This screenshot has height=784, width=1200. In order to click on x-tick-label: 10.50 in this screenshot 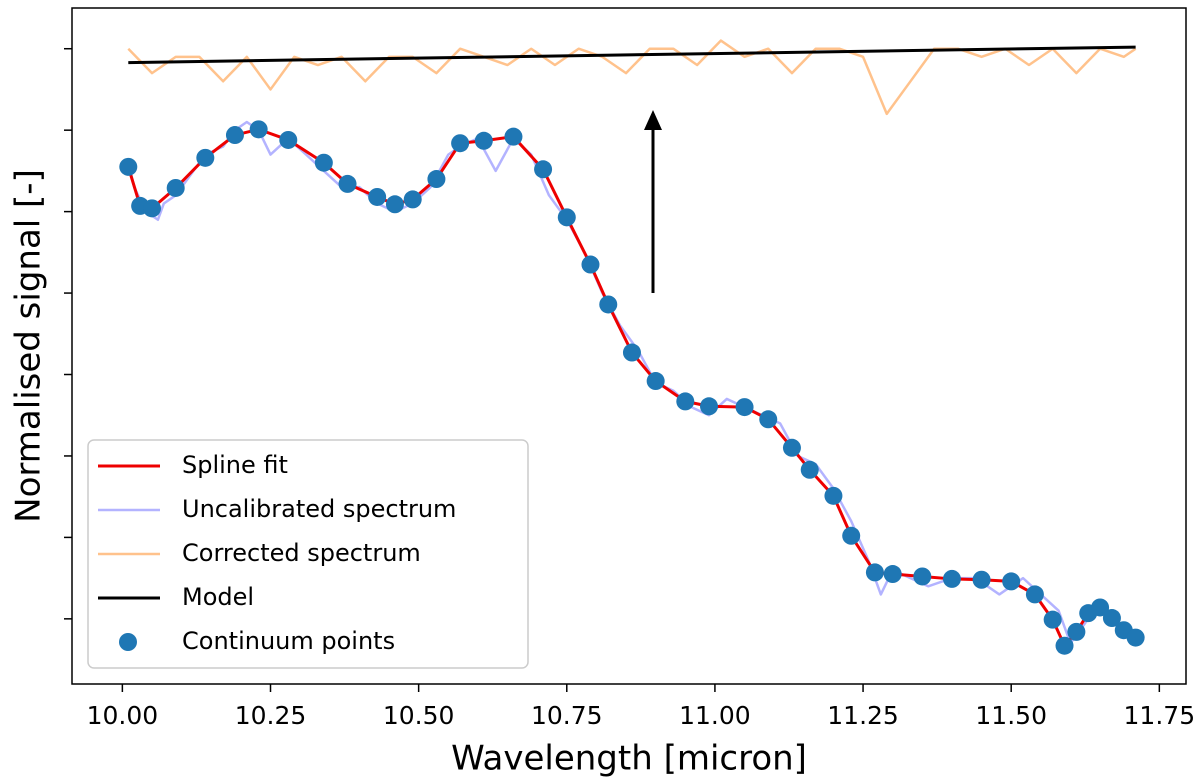, I will do `click(419, 715)`.